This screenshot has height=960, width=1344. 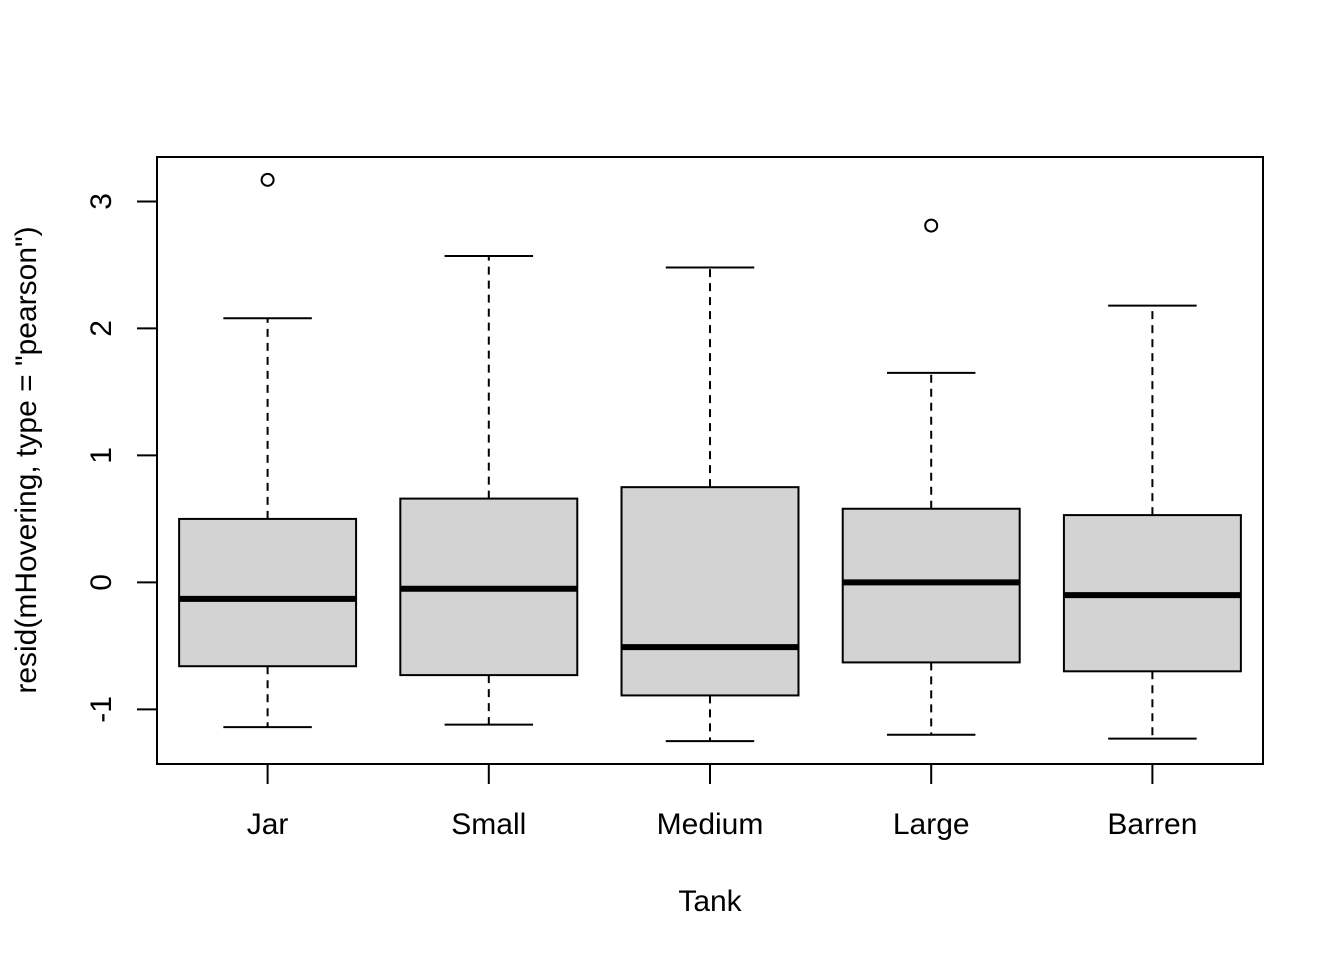 What do you see at coordinates (268, 592) in the screenshot?
I see `box-jar` at bounding box center [268, 592].